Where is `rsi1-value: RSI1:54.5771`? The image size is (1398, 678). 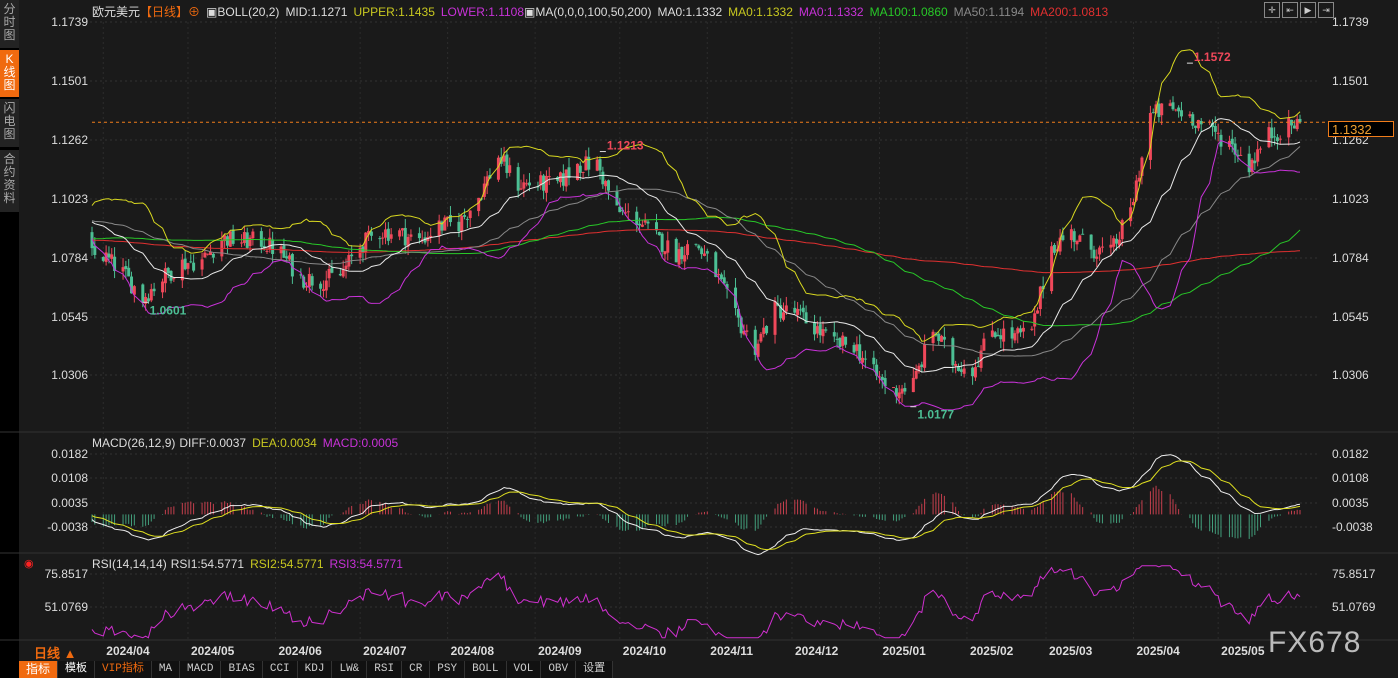 rsi1-value: RSI1:54.5771 is located at coordinates (207, 564).